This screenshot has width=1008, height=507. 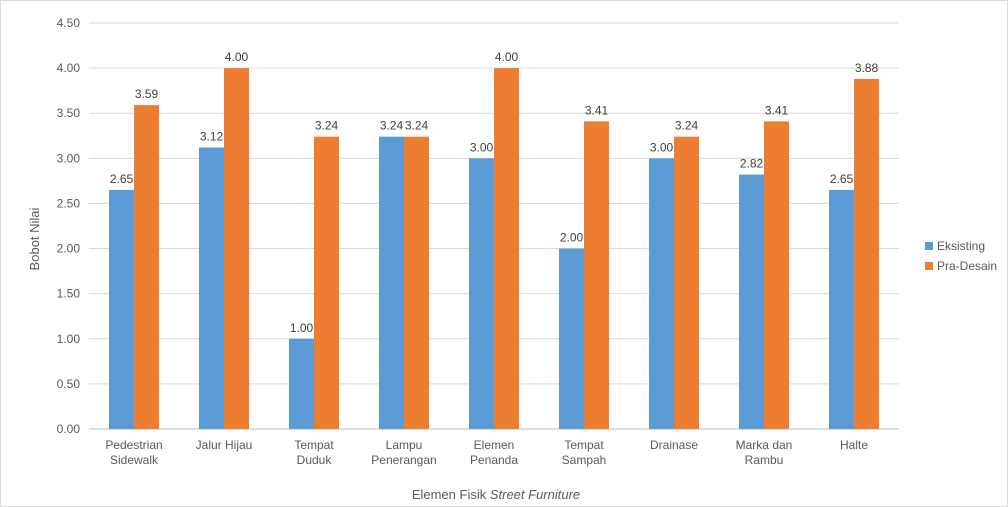 I want to click on y-axis-ticks: 0.00 0.50 1.00 1.50 2.00 2.50 3.00 3.50 4.00 4.50, so click(x=69, y=226).